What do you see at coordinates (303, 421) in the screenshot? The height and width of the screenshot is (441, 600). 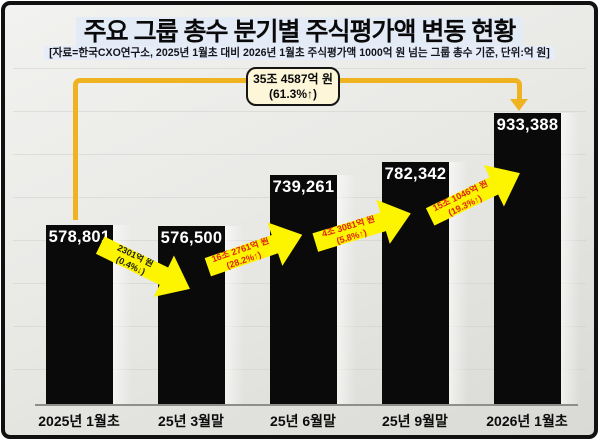 I see `x-axis-label-2025-jun: 25년 6월말` at bounding box center [303, 421].